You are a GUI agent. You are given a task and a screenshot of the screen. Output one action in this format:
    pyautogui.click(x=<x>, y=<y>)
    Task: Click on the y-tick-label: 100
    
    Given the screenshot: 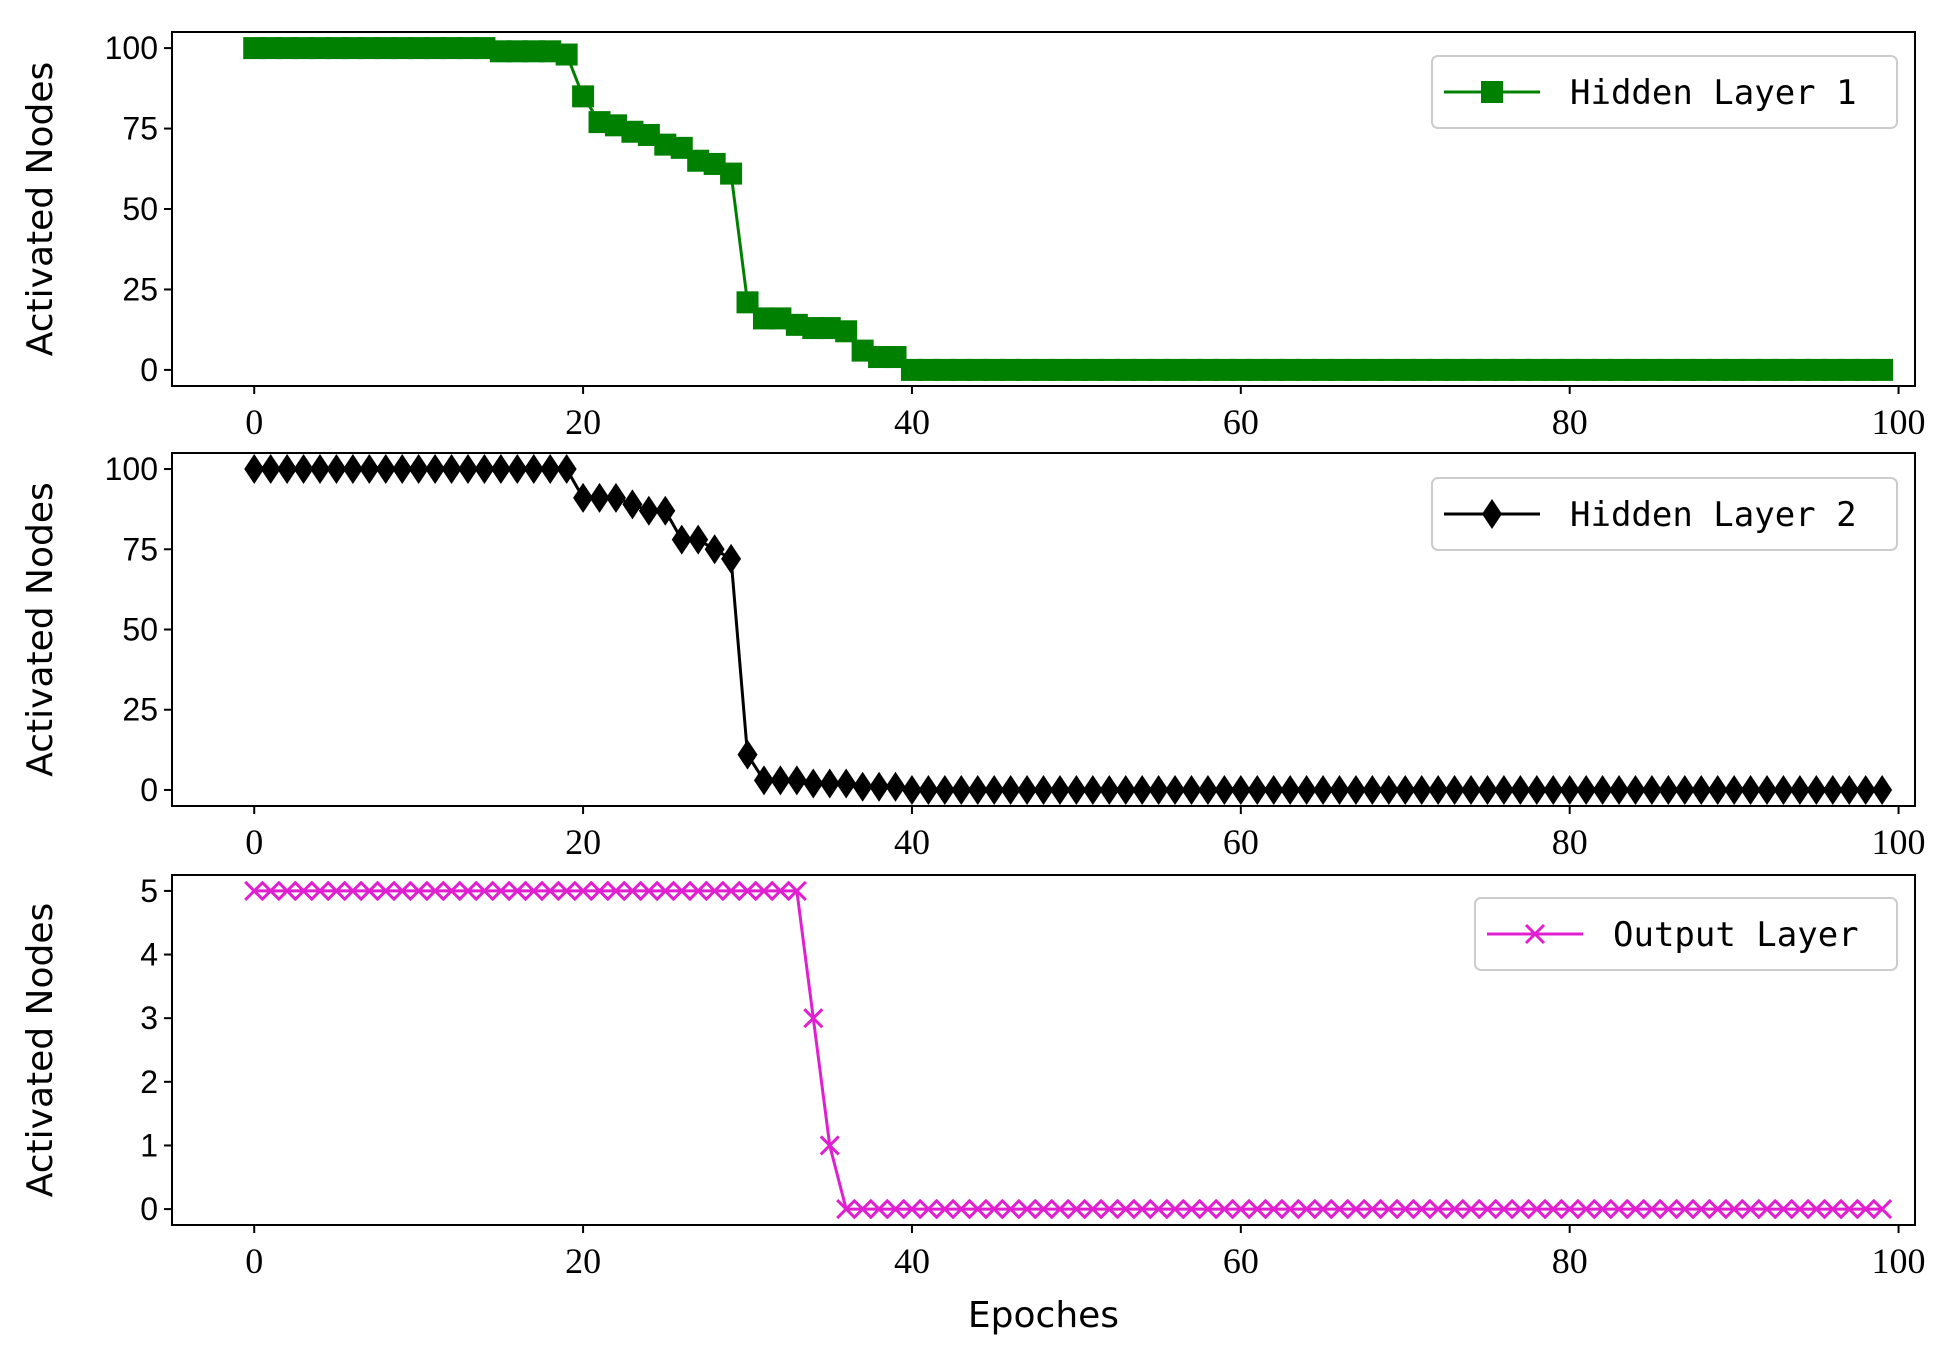 What is the action you would take?
    pyautogui.click(x=131, y=469)
    